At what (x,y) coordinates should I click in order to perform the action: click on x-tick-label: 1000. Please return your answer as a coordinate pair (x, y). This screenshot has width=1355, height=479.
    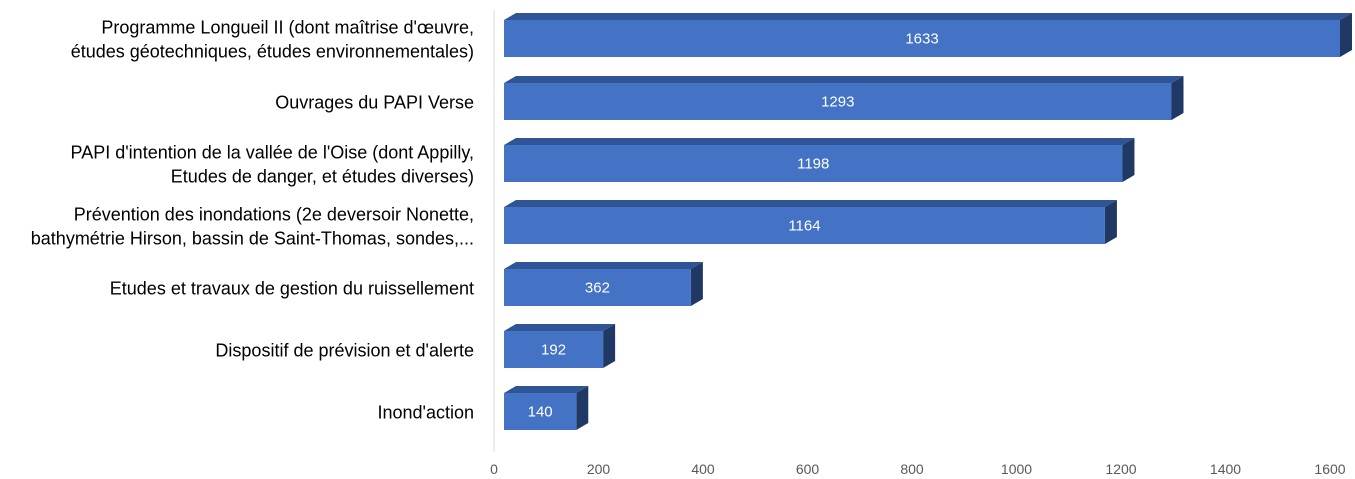
    Looking at the image, I should click on (1016, 469).